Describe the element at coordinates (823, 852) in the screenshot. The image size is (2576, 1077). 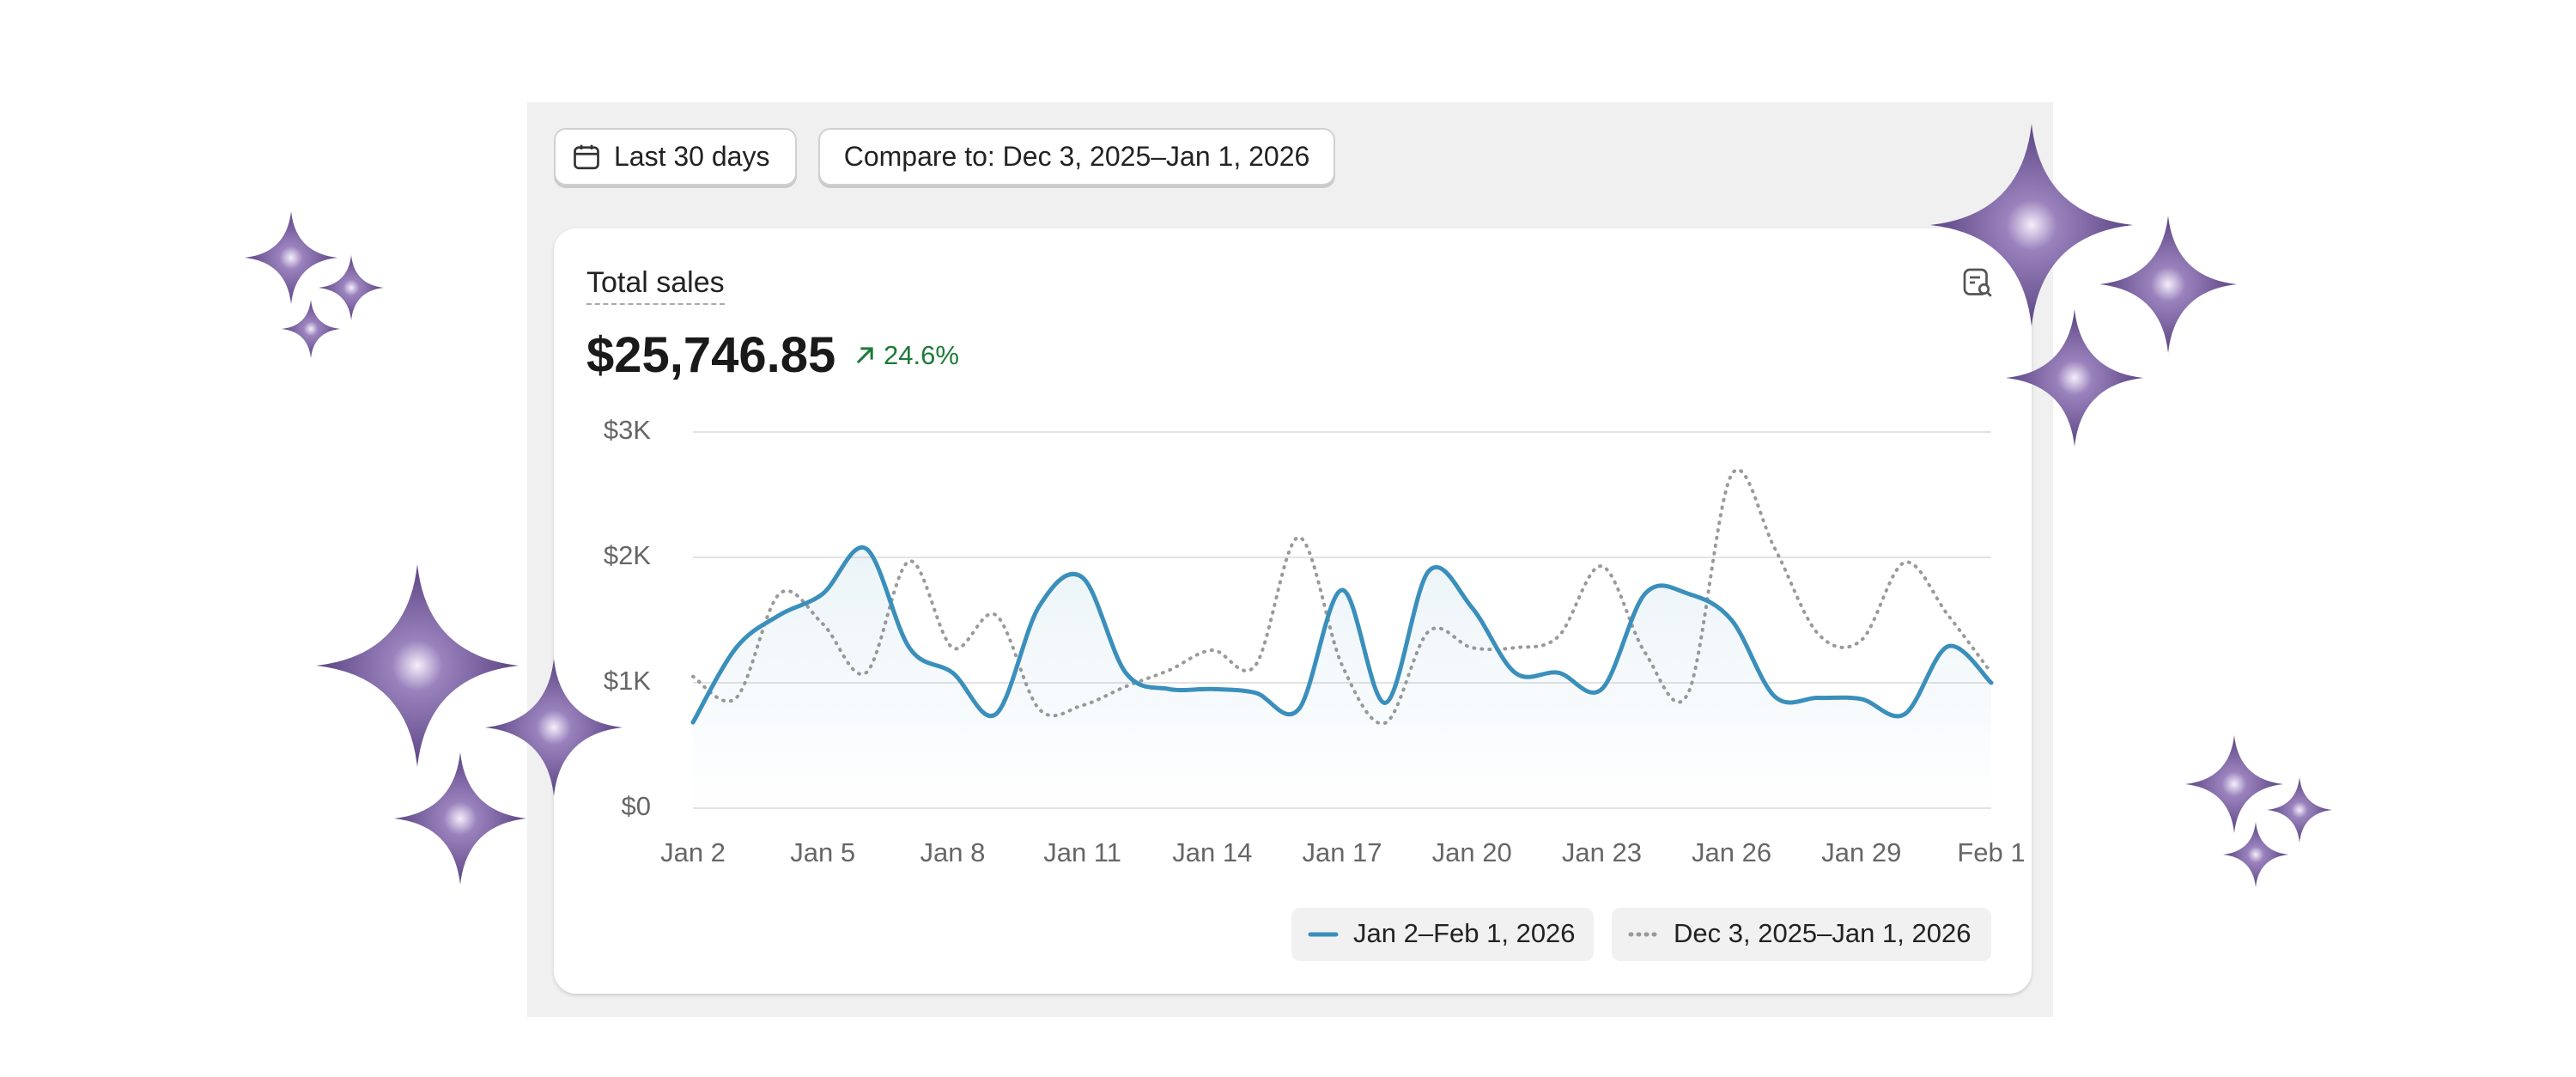
I see `x-tick-label: Jan 5` at that location.